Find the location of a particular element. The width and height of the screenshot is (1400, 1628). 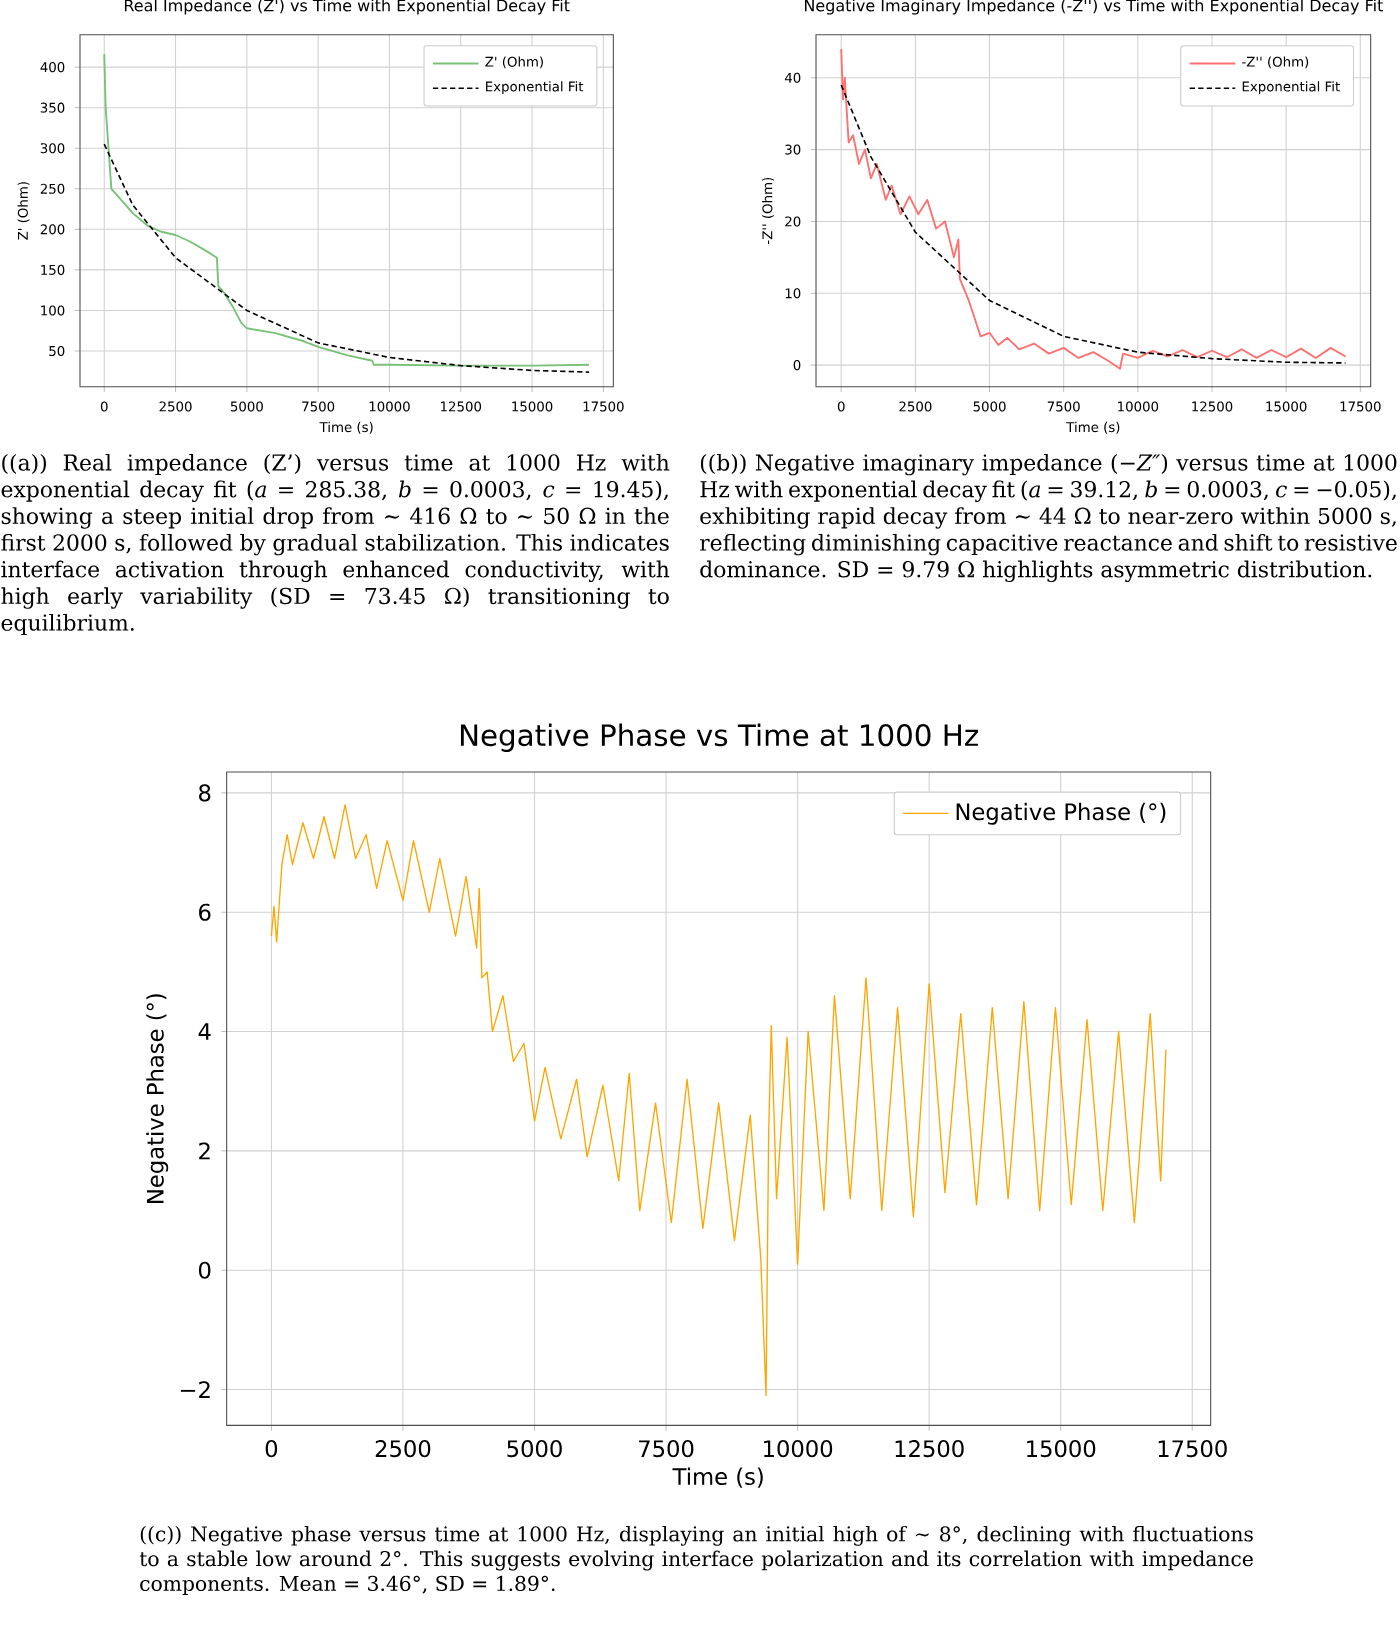

y-tick-label: 6 is located at coordinates (205, 912).